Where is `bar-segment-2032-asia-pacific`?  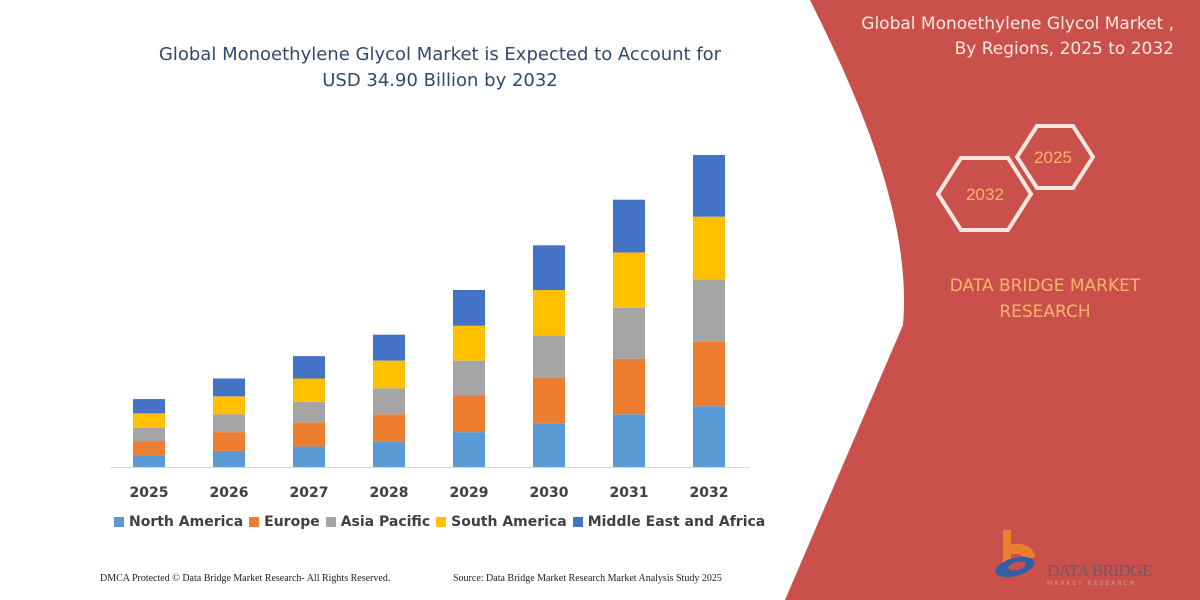 bar-segment-2032-asia-pacific is located at coordinates (709, 310).